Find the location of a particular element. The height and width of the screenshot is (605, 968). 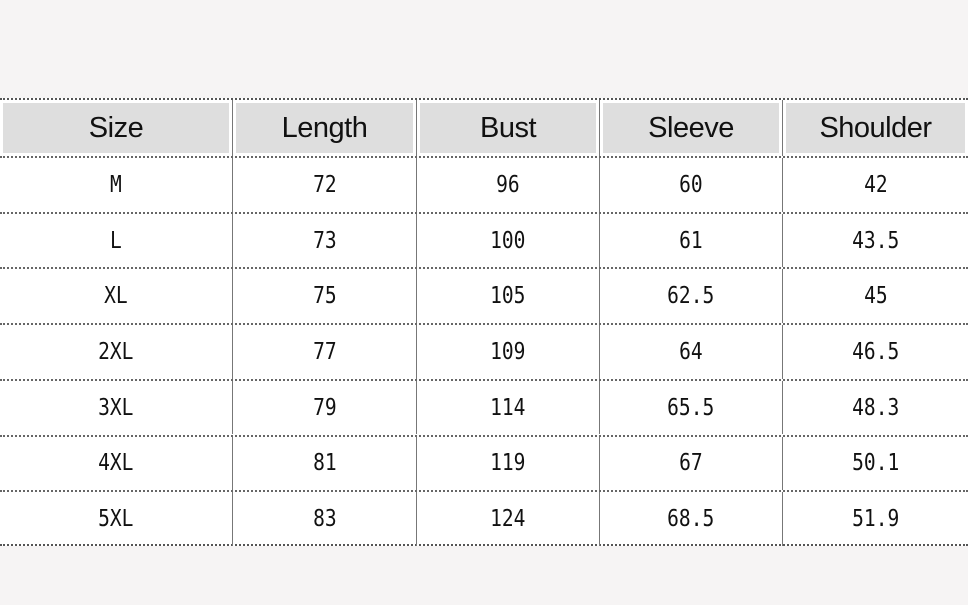

cell-length: 77 is located at coordinates (325, 352).